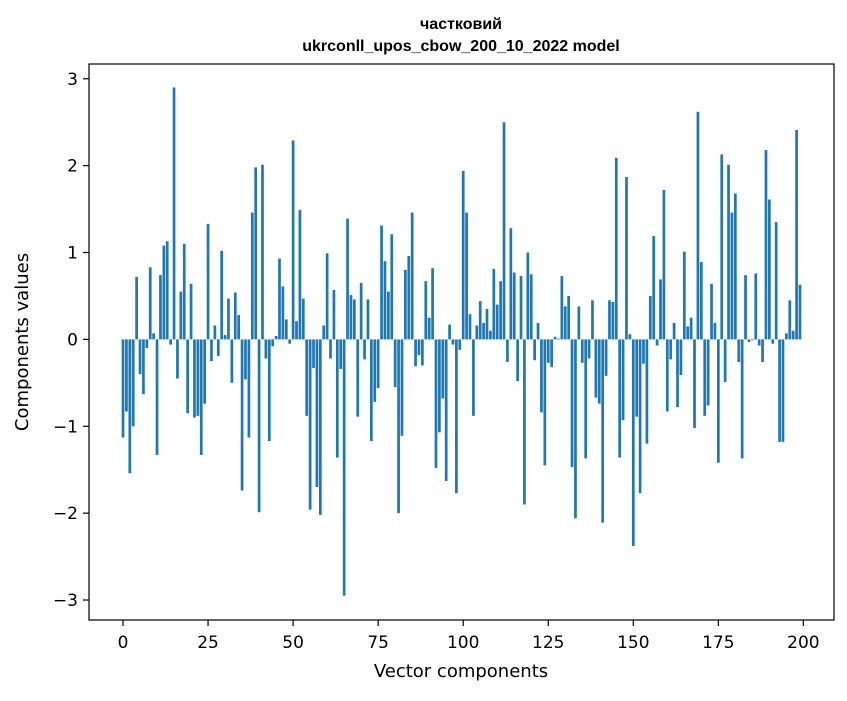 This screenshot has height=701, width=847. I want to click on y-tick-label: −1, so click(65, 427).